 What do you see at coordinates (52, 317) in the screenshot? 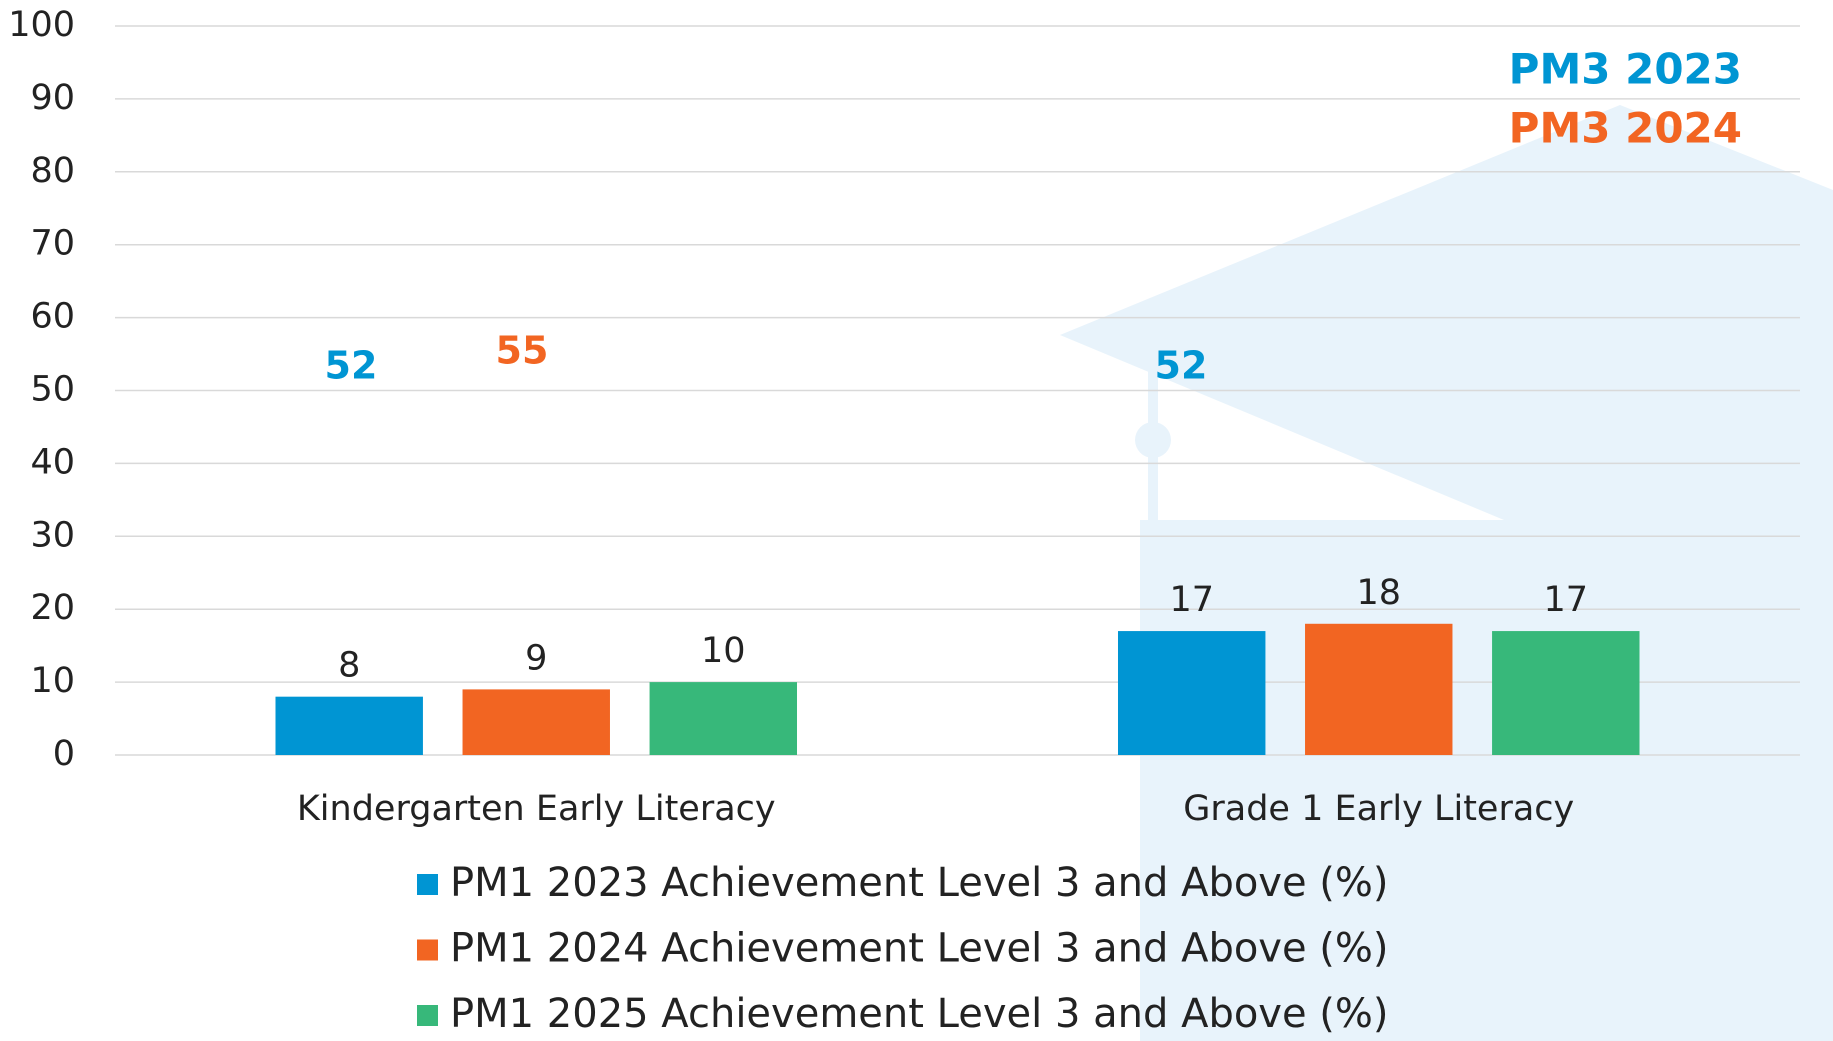
I see `y-tick-label: 60` at bounding box center [52, 317].